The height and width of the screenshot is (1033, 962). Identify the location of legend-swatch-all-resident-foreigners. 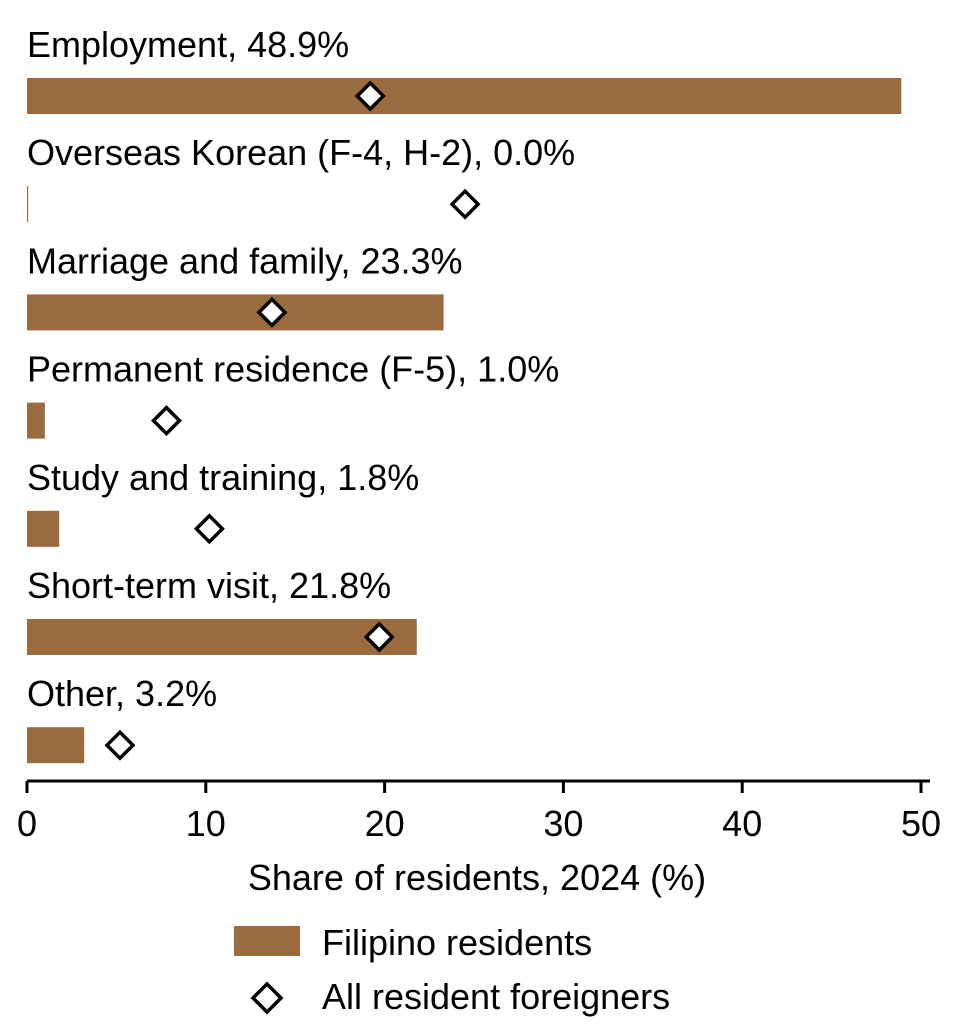
(267, 998).